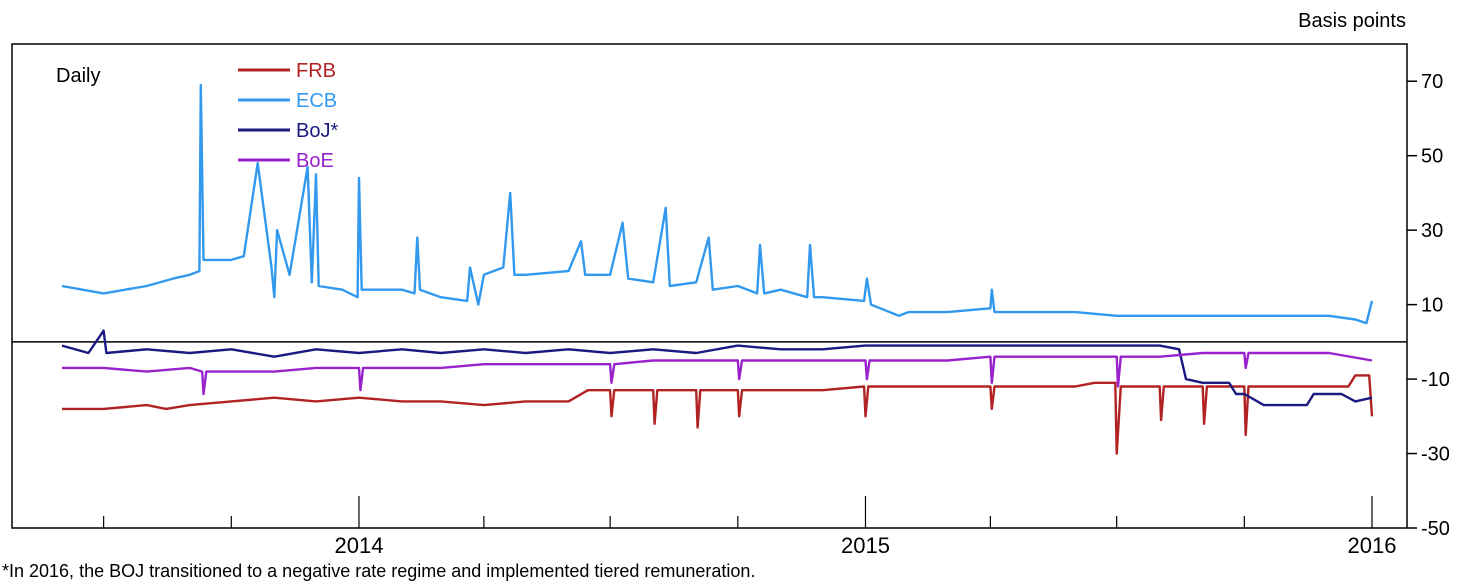  I want to click on series-line-frb, so click(718, 414).